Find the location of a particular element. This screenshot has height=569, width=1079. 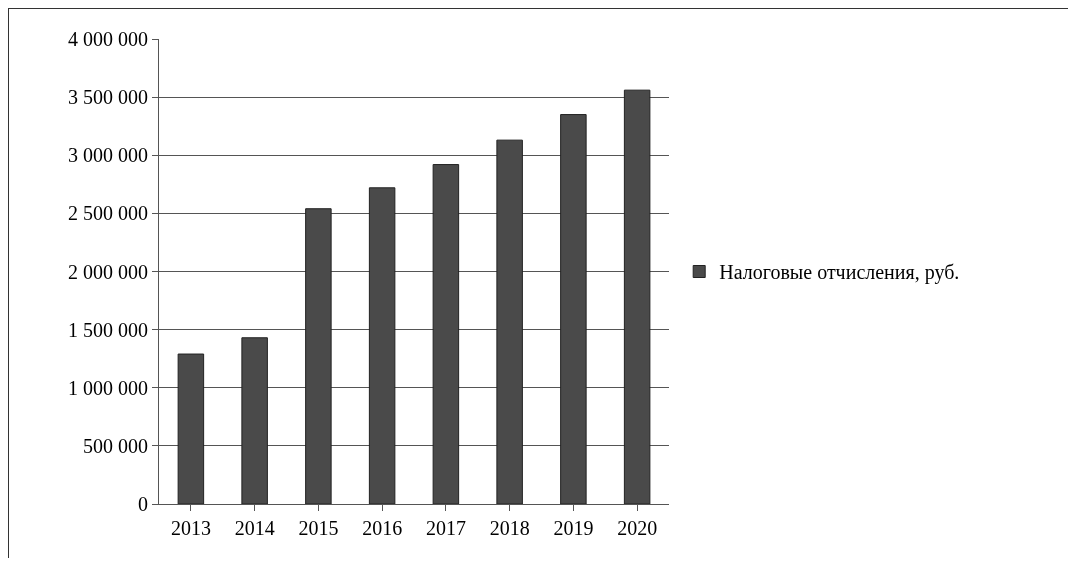

y-tick-label: 2 000 000 is located at coordinates (108, 271).